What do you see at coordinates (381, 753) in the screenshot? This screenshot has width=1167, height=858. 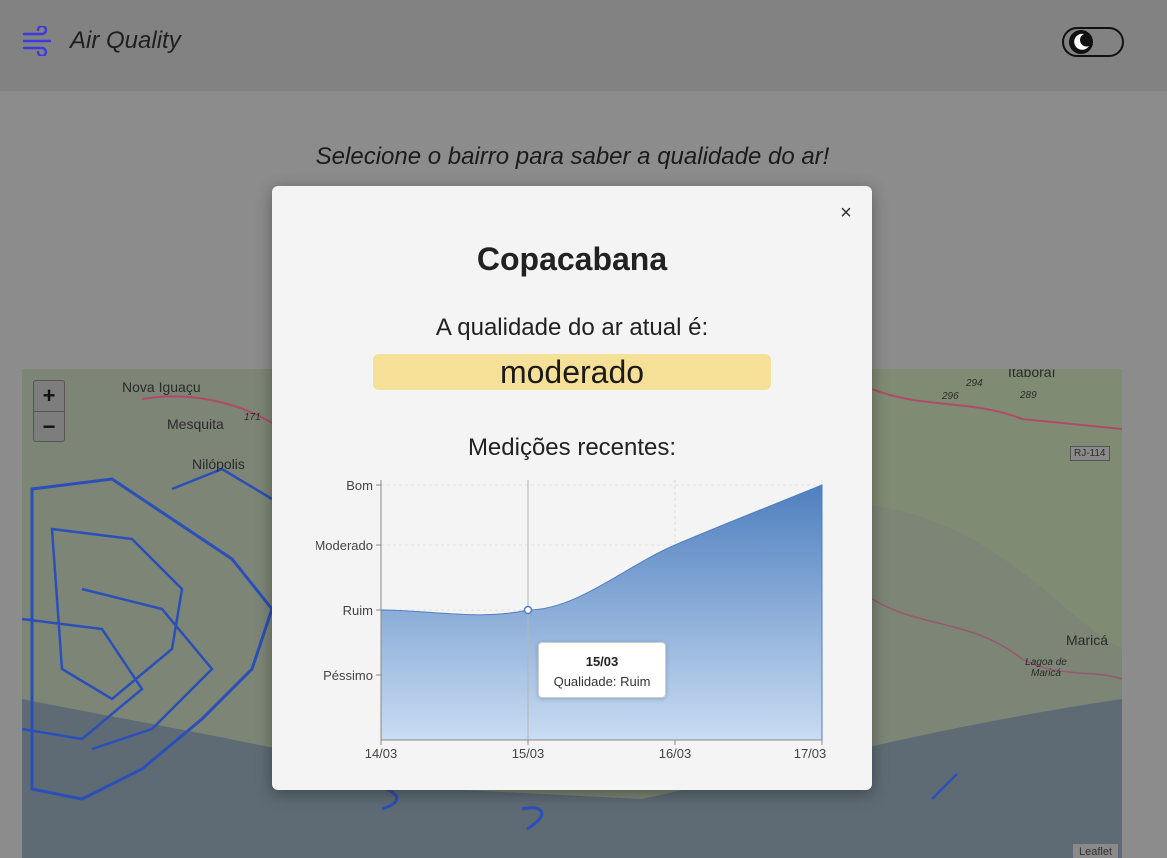 I see `x-tick-label-14-03: 14/03` at bounding box center [381, 753].